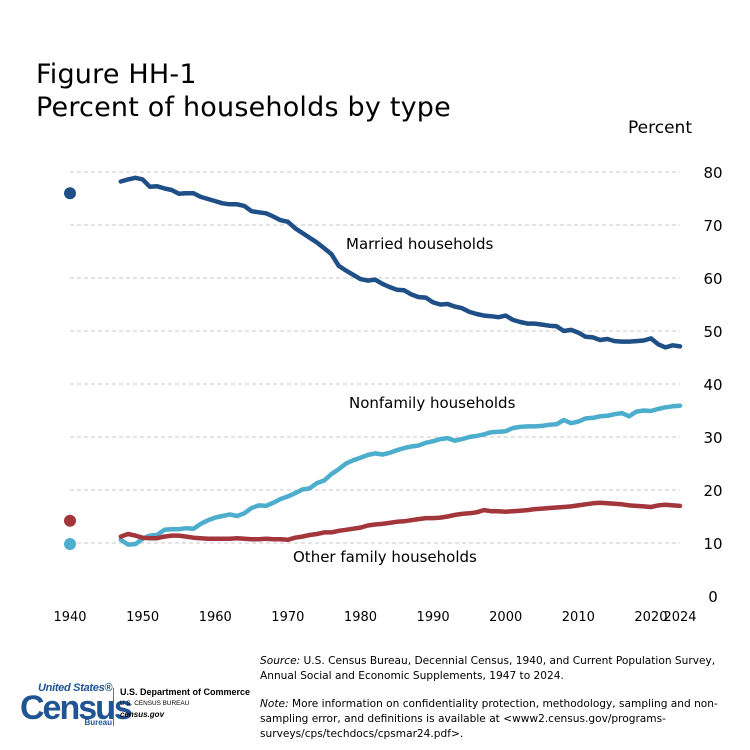 The height and width of the screenshot is (750, 750). Describe the element at coordinates (400, 521) in the screenshot. I see `other-series-line` at that location.